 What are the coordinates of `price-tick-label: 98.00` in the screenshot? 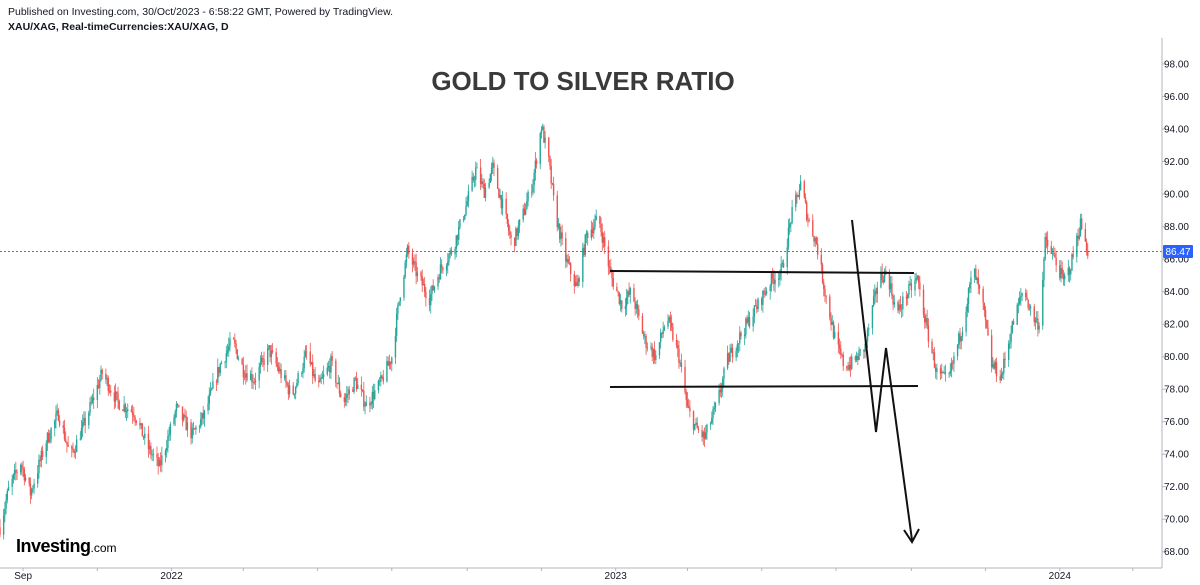 It's located at (1176, 65).